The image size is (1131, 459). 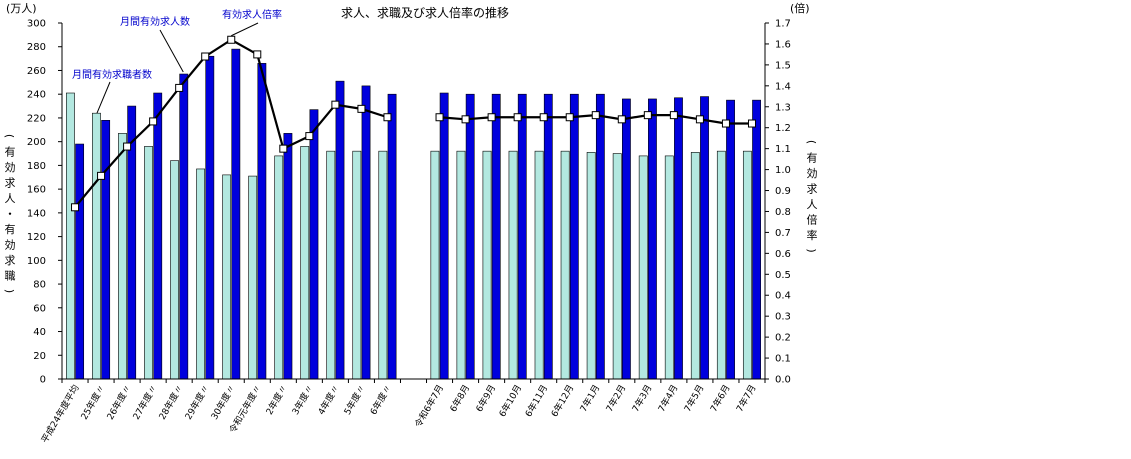 I want to click on right-tick-label: 0.7, so click(x=783, y=233).